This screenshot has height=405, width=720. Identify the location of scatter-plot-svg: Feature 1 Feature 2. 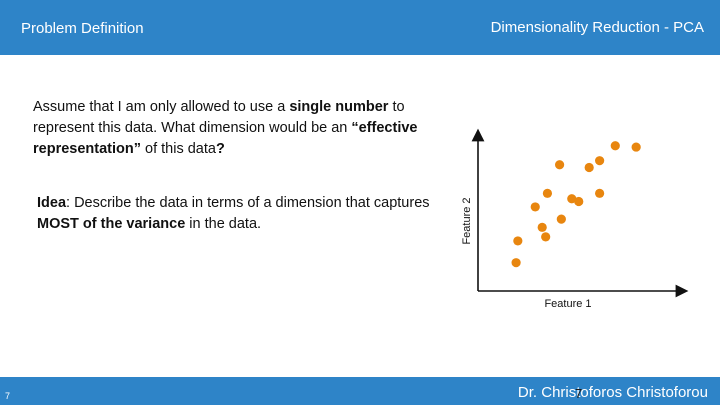
(575, 219).